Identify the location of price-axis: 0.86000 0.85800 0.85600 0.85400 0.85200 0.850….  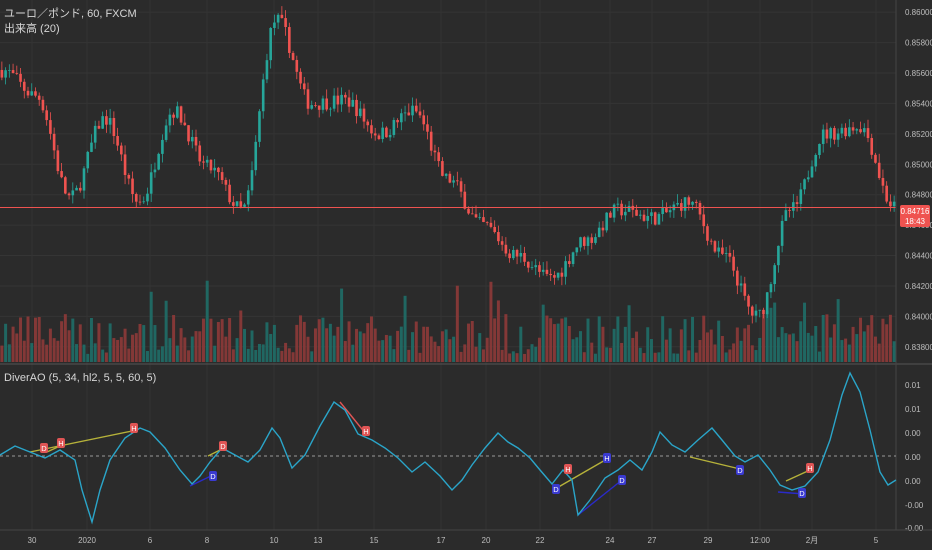
(918, 180).